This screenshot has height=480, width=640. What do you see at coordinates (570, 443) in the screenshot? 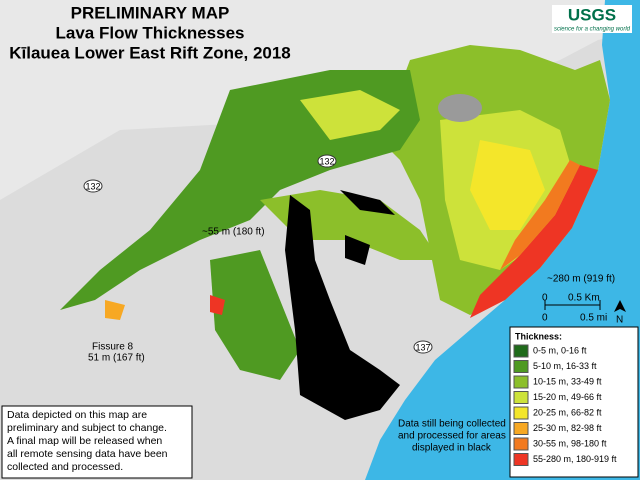
I see `legend-label: 30-55 m, 98-180 ft` at bounding box center [570, 443].